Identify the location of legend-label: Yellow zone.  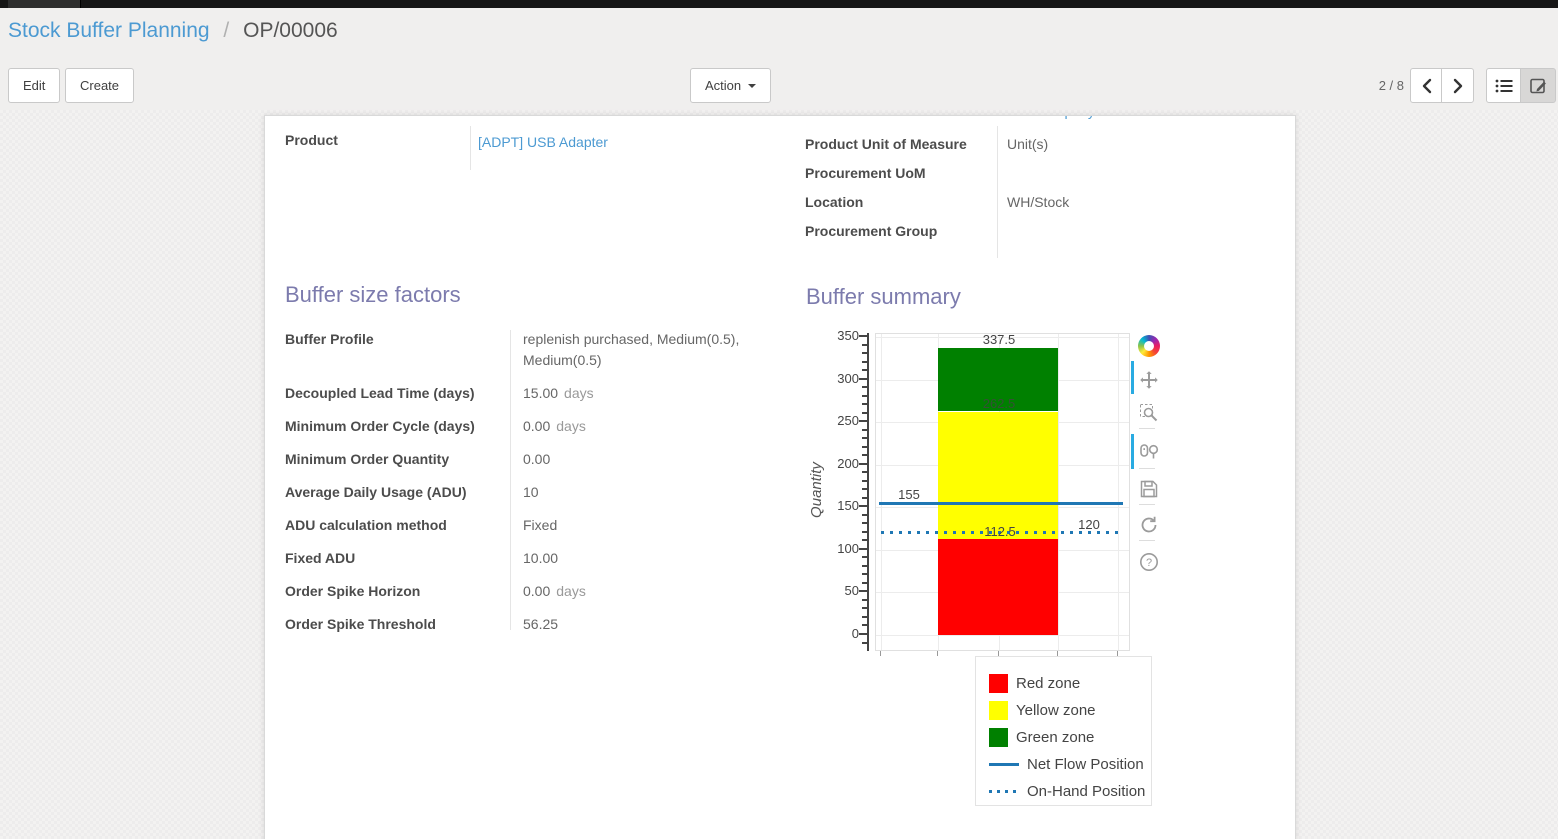
(1056, 710).